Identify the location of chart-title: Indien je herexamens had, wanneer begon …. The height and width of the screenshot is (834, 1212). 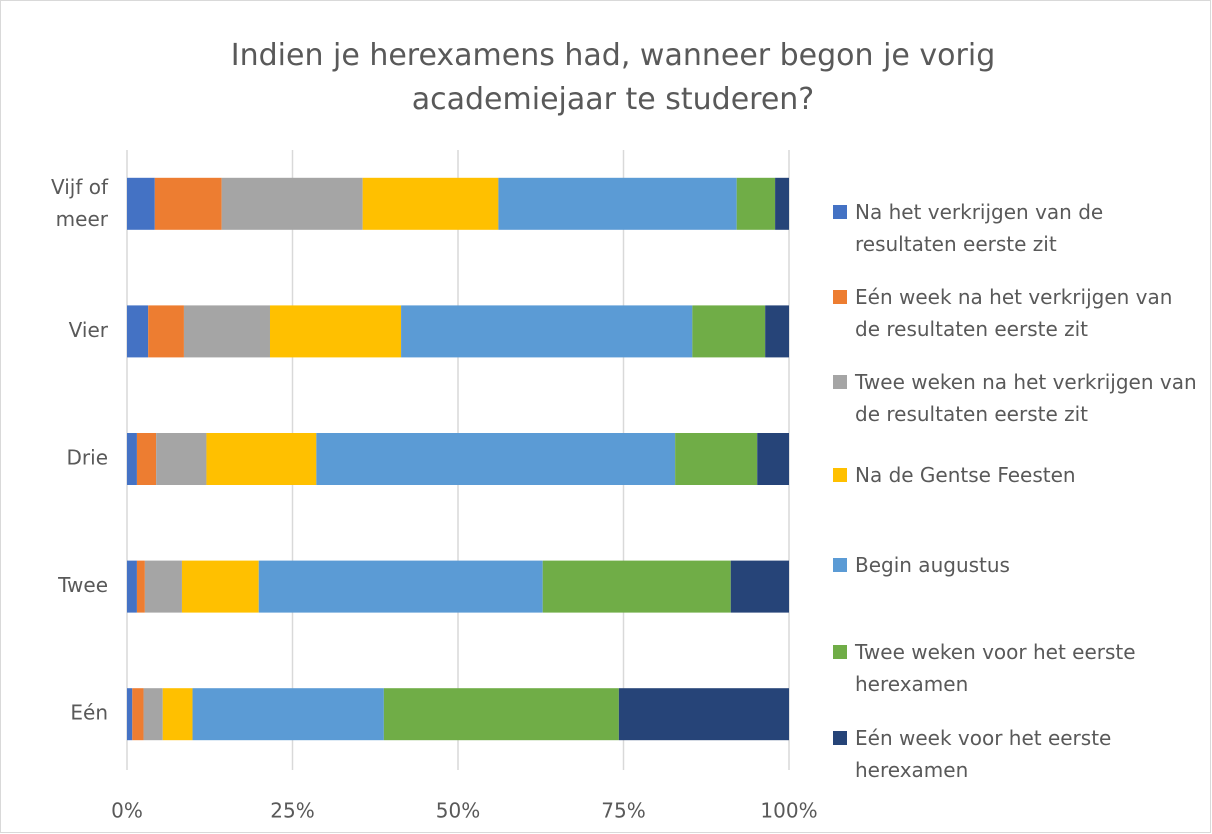
(613, 77).